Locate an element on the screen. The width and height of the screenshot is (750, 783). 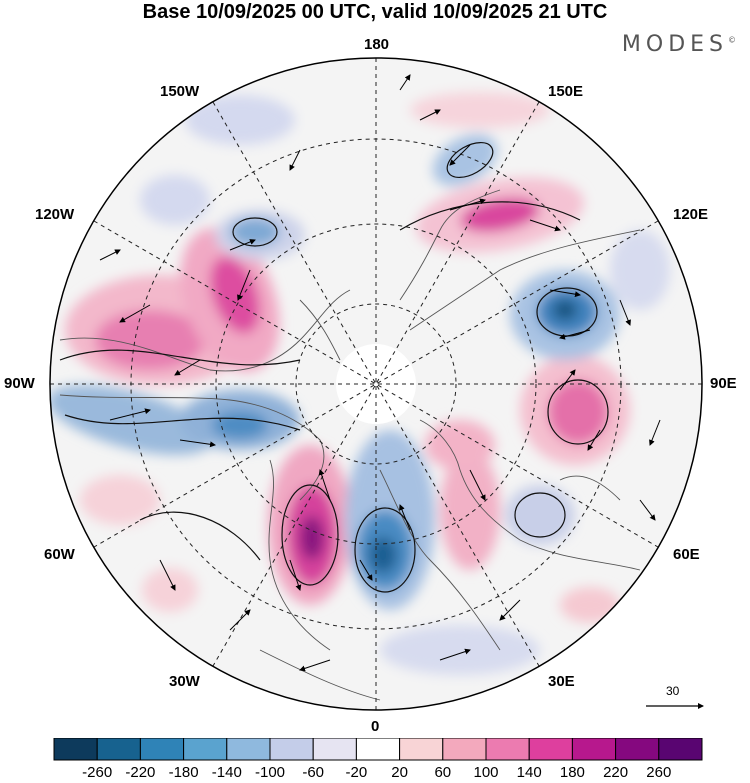
lon-label-180: 180 is located at coordinates (377, 44).